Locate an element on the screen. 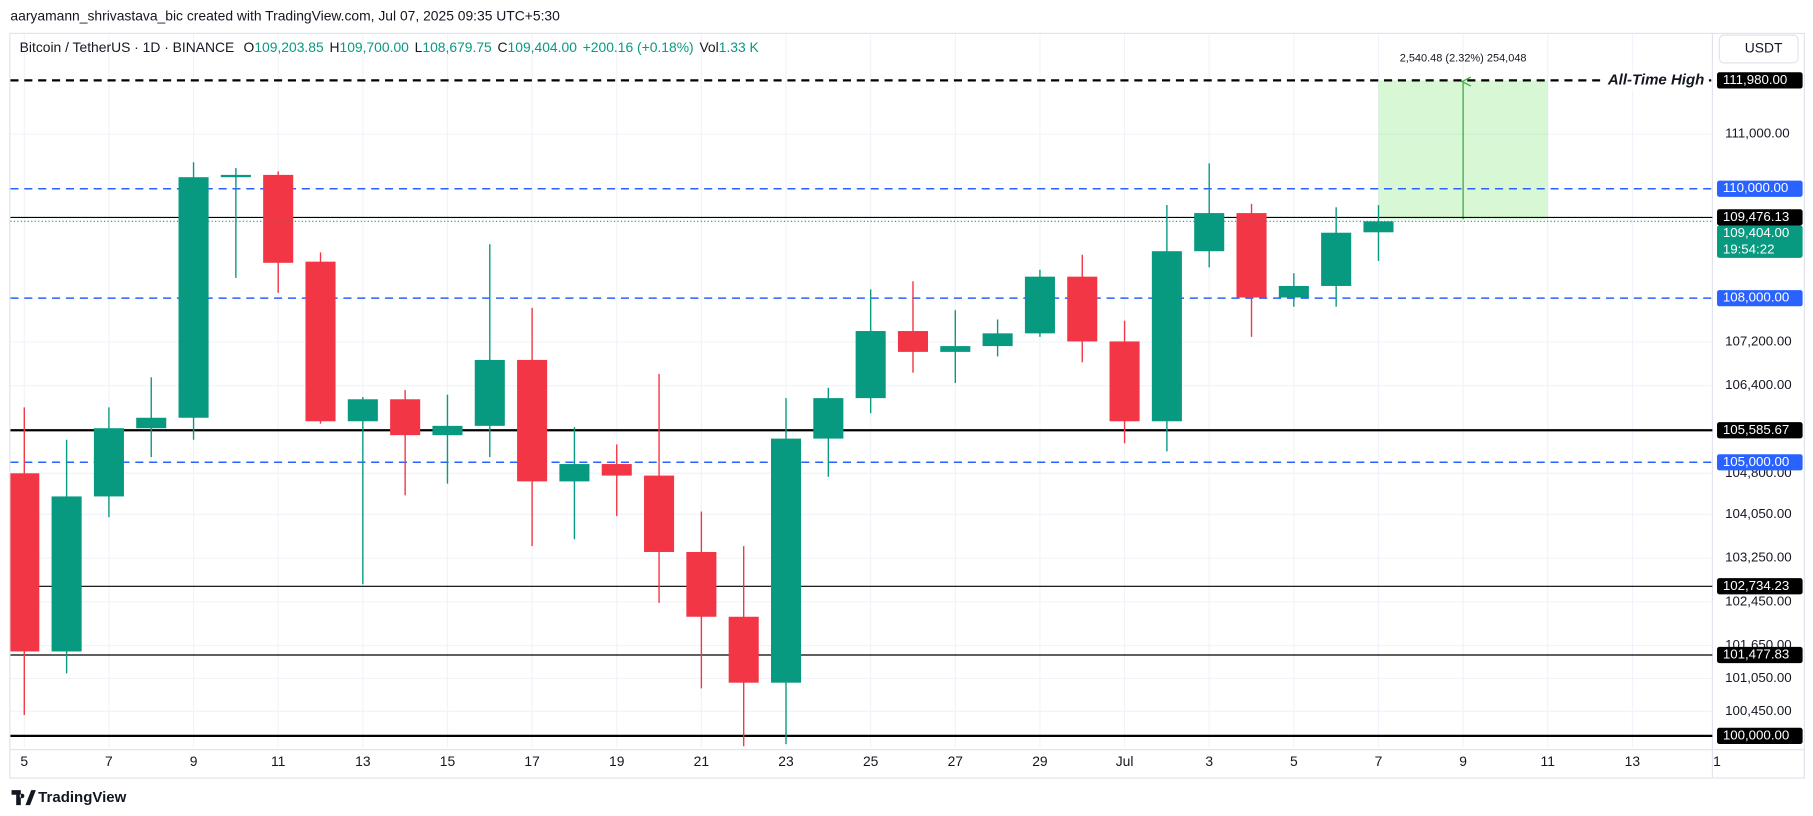 Image resolution: width=1813 pixels, height=816 pixels. level-label: 109,476.13 is located at coordinates (1756, 216).